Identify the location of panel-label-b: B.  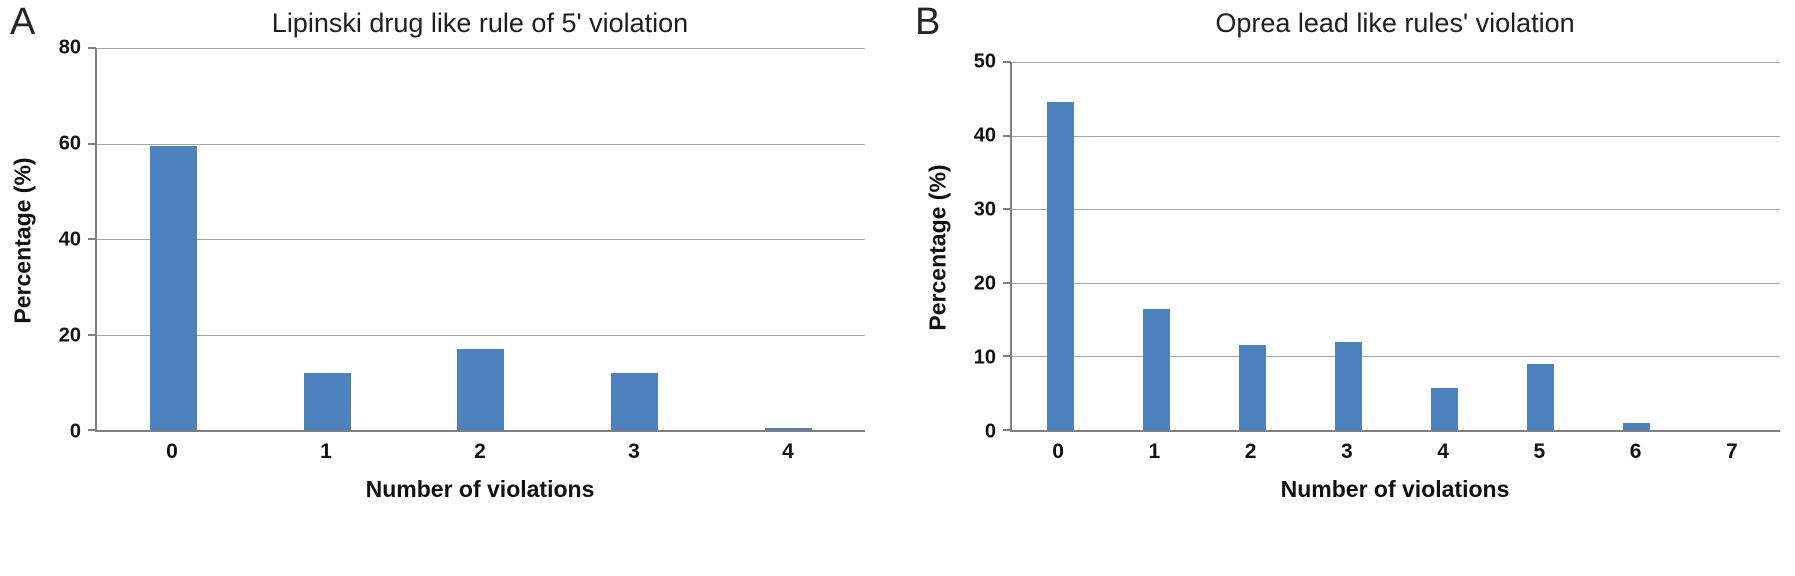
(928, 22).